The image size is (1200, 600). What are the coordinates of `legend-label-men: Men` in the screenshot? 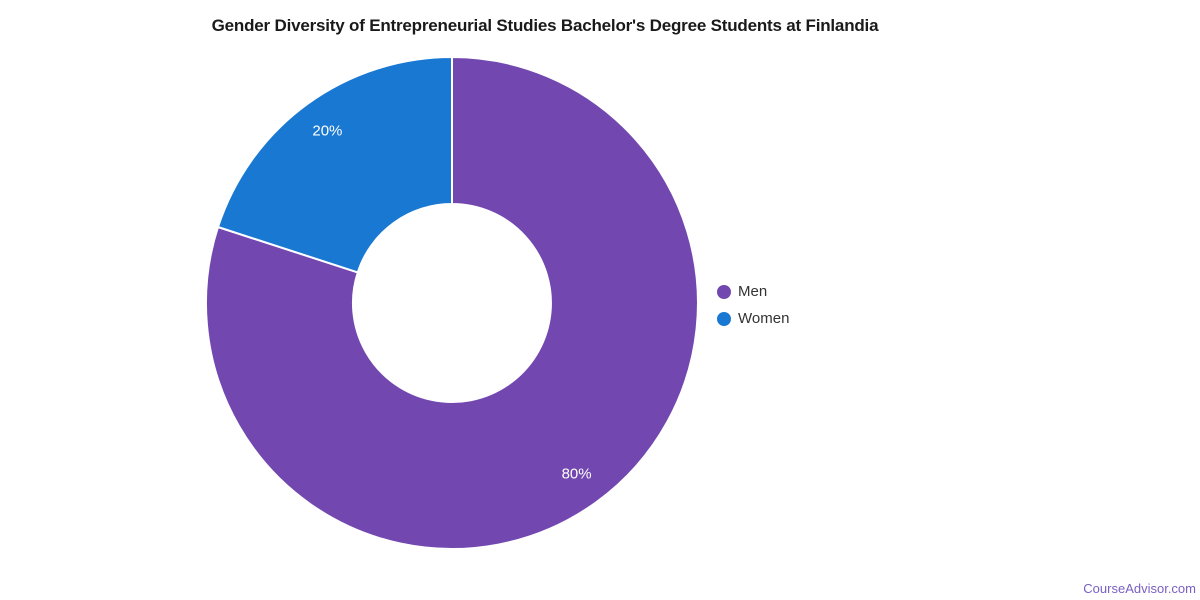 It's located at (753, 291).